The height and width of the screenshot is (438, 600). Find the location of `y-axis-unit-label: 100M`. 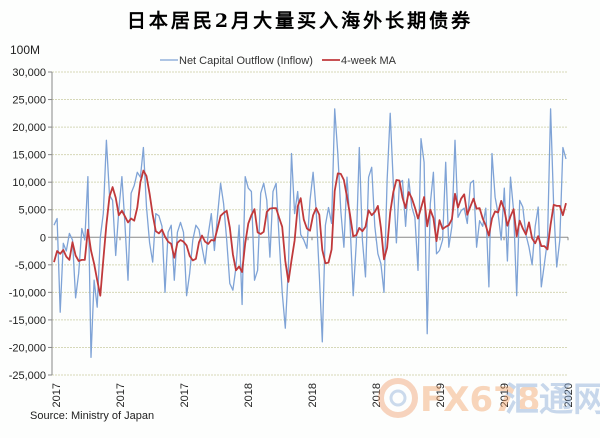

y-axis-unit-label: 100M is located at coordinates (25, 50).